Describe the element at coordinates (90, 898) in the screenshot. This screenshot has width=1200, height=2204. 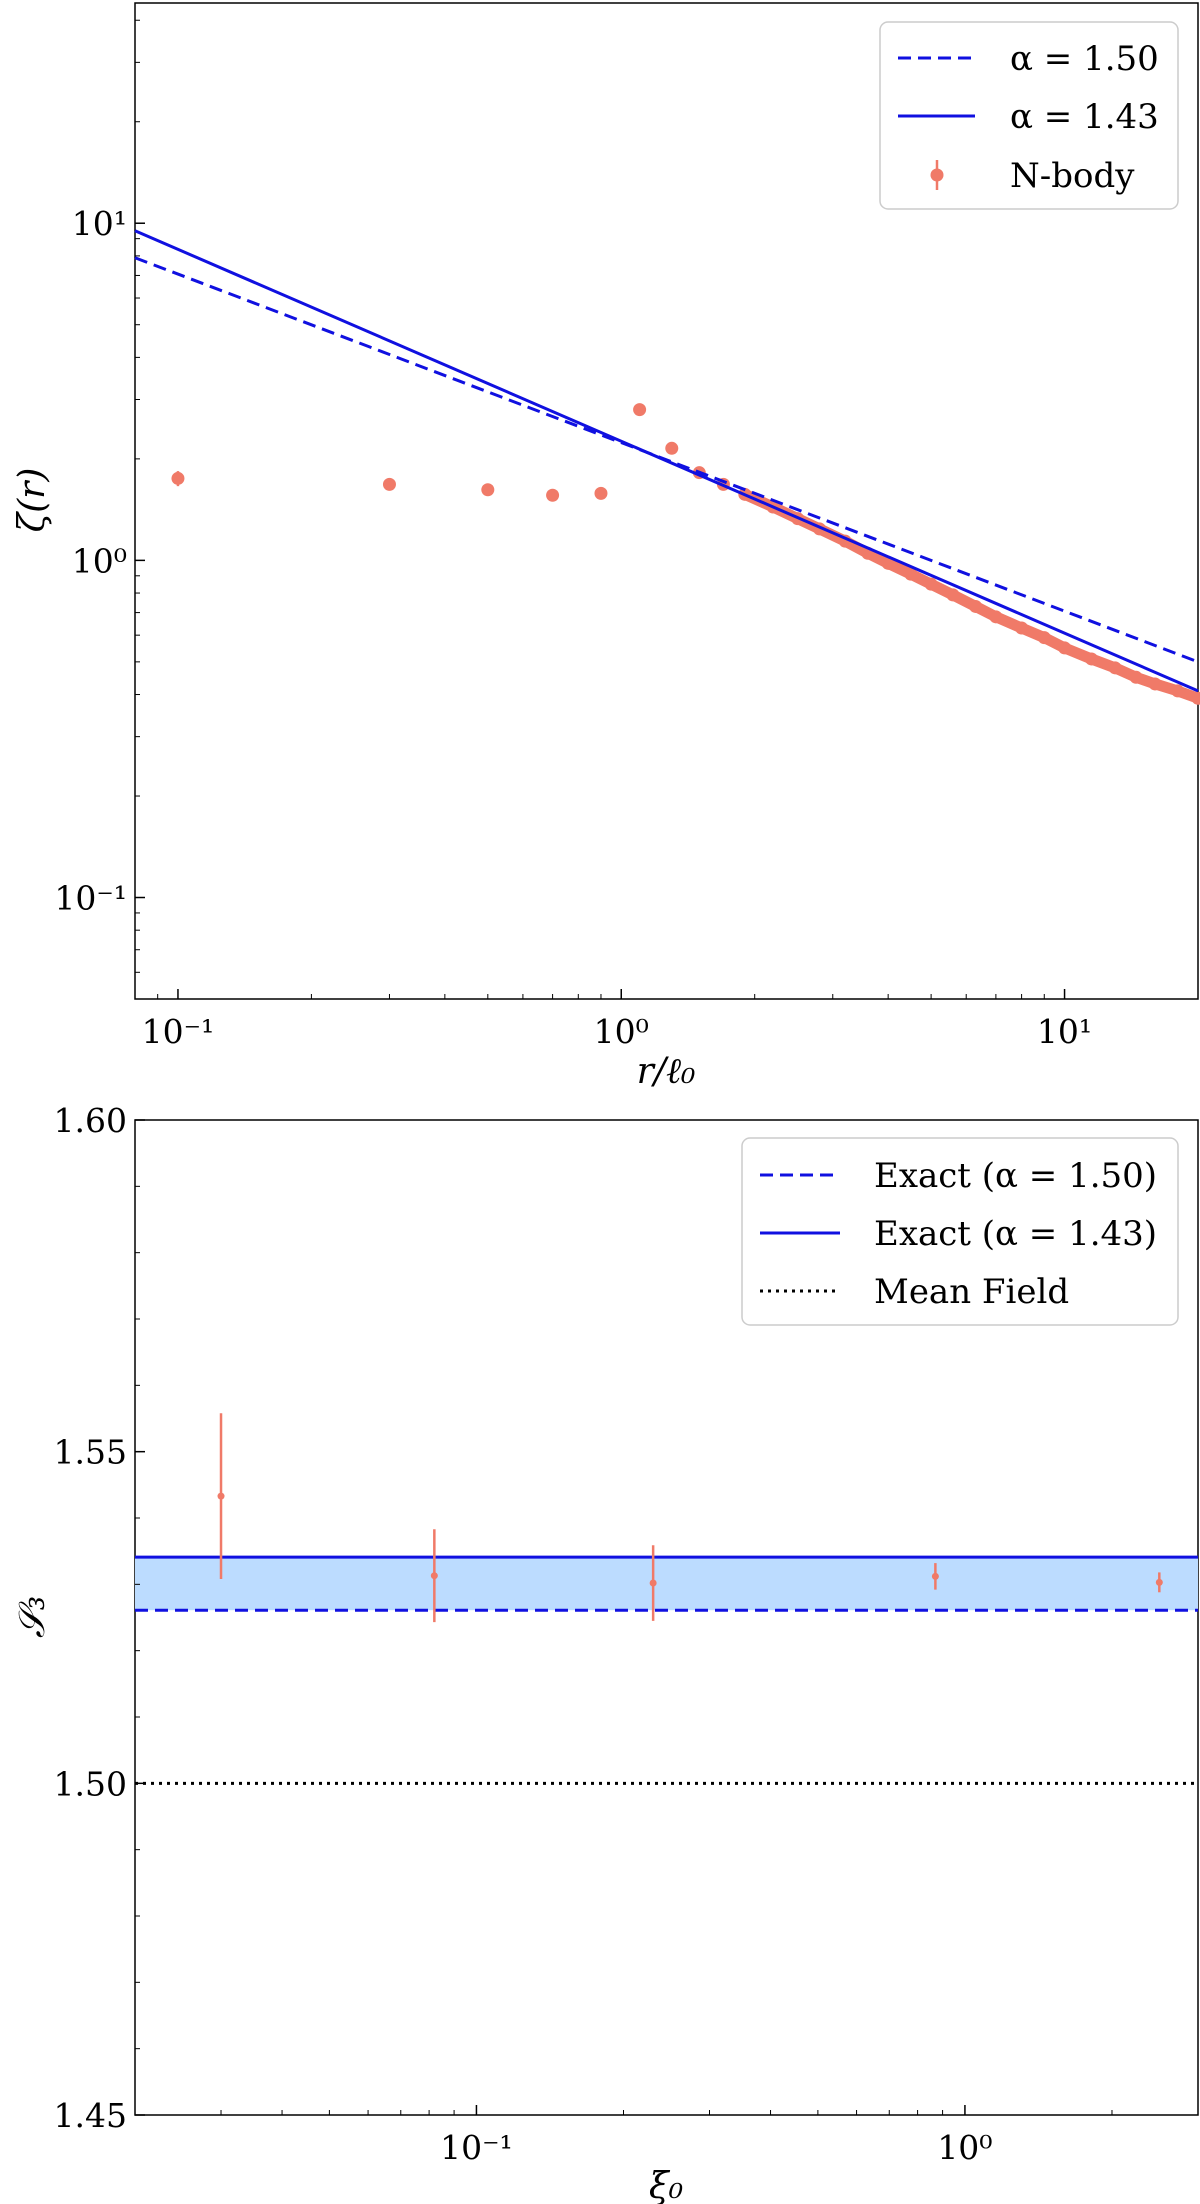
I see `zeta-y-tick-label: 10⁻¹` at that location.